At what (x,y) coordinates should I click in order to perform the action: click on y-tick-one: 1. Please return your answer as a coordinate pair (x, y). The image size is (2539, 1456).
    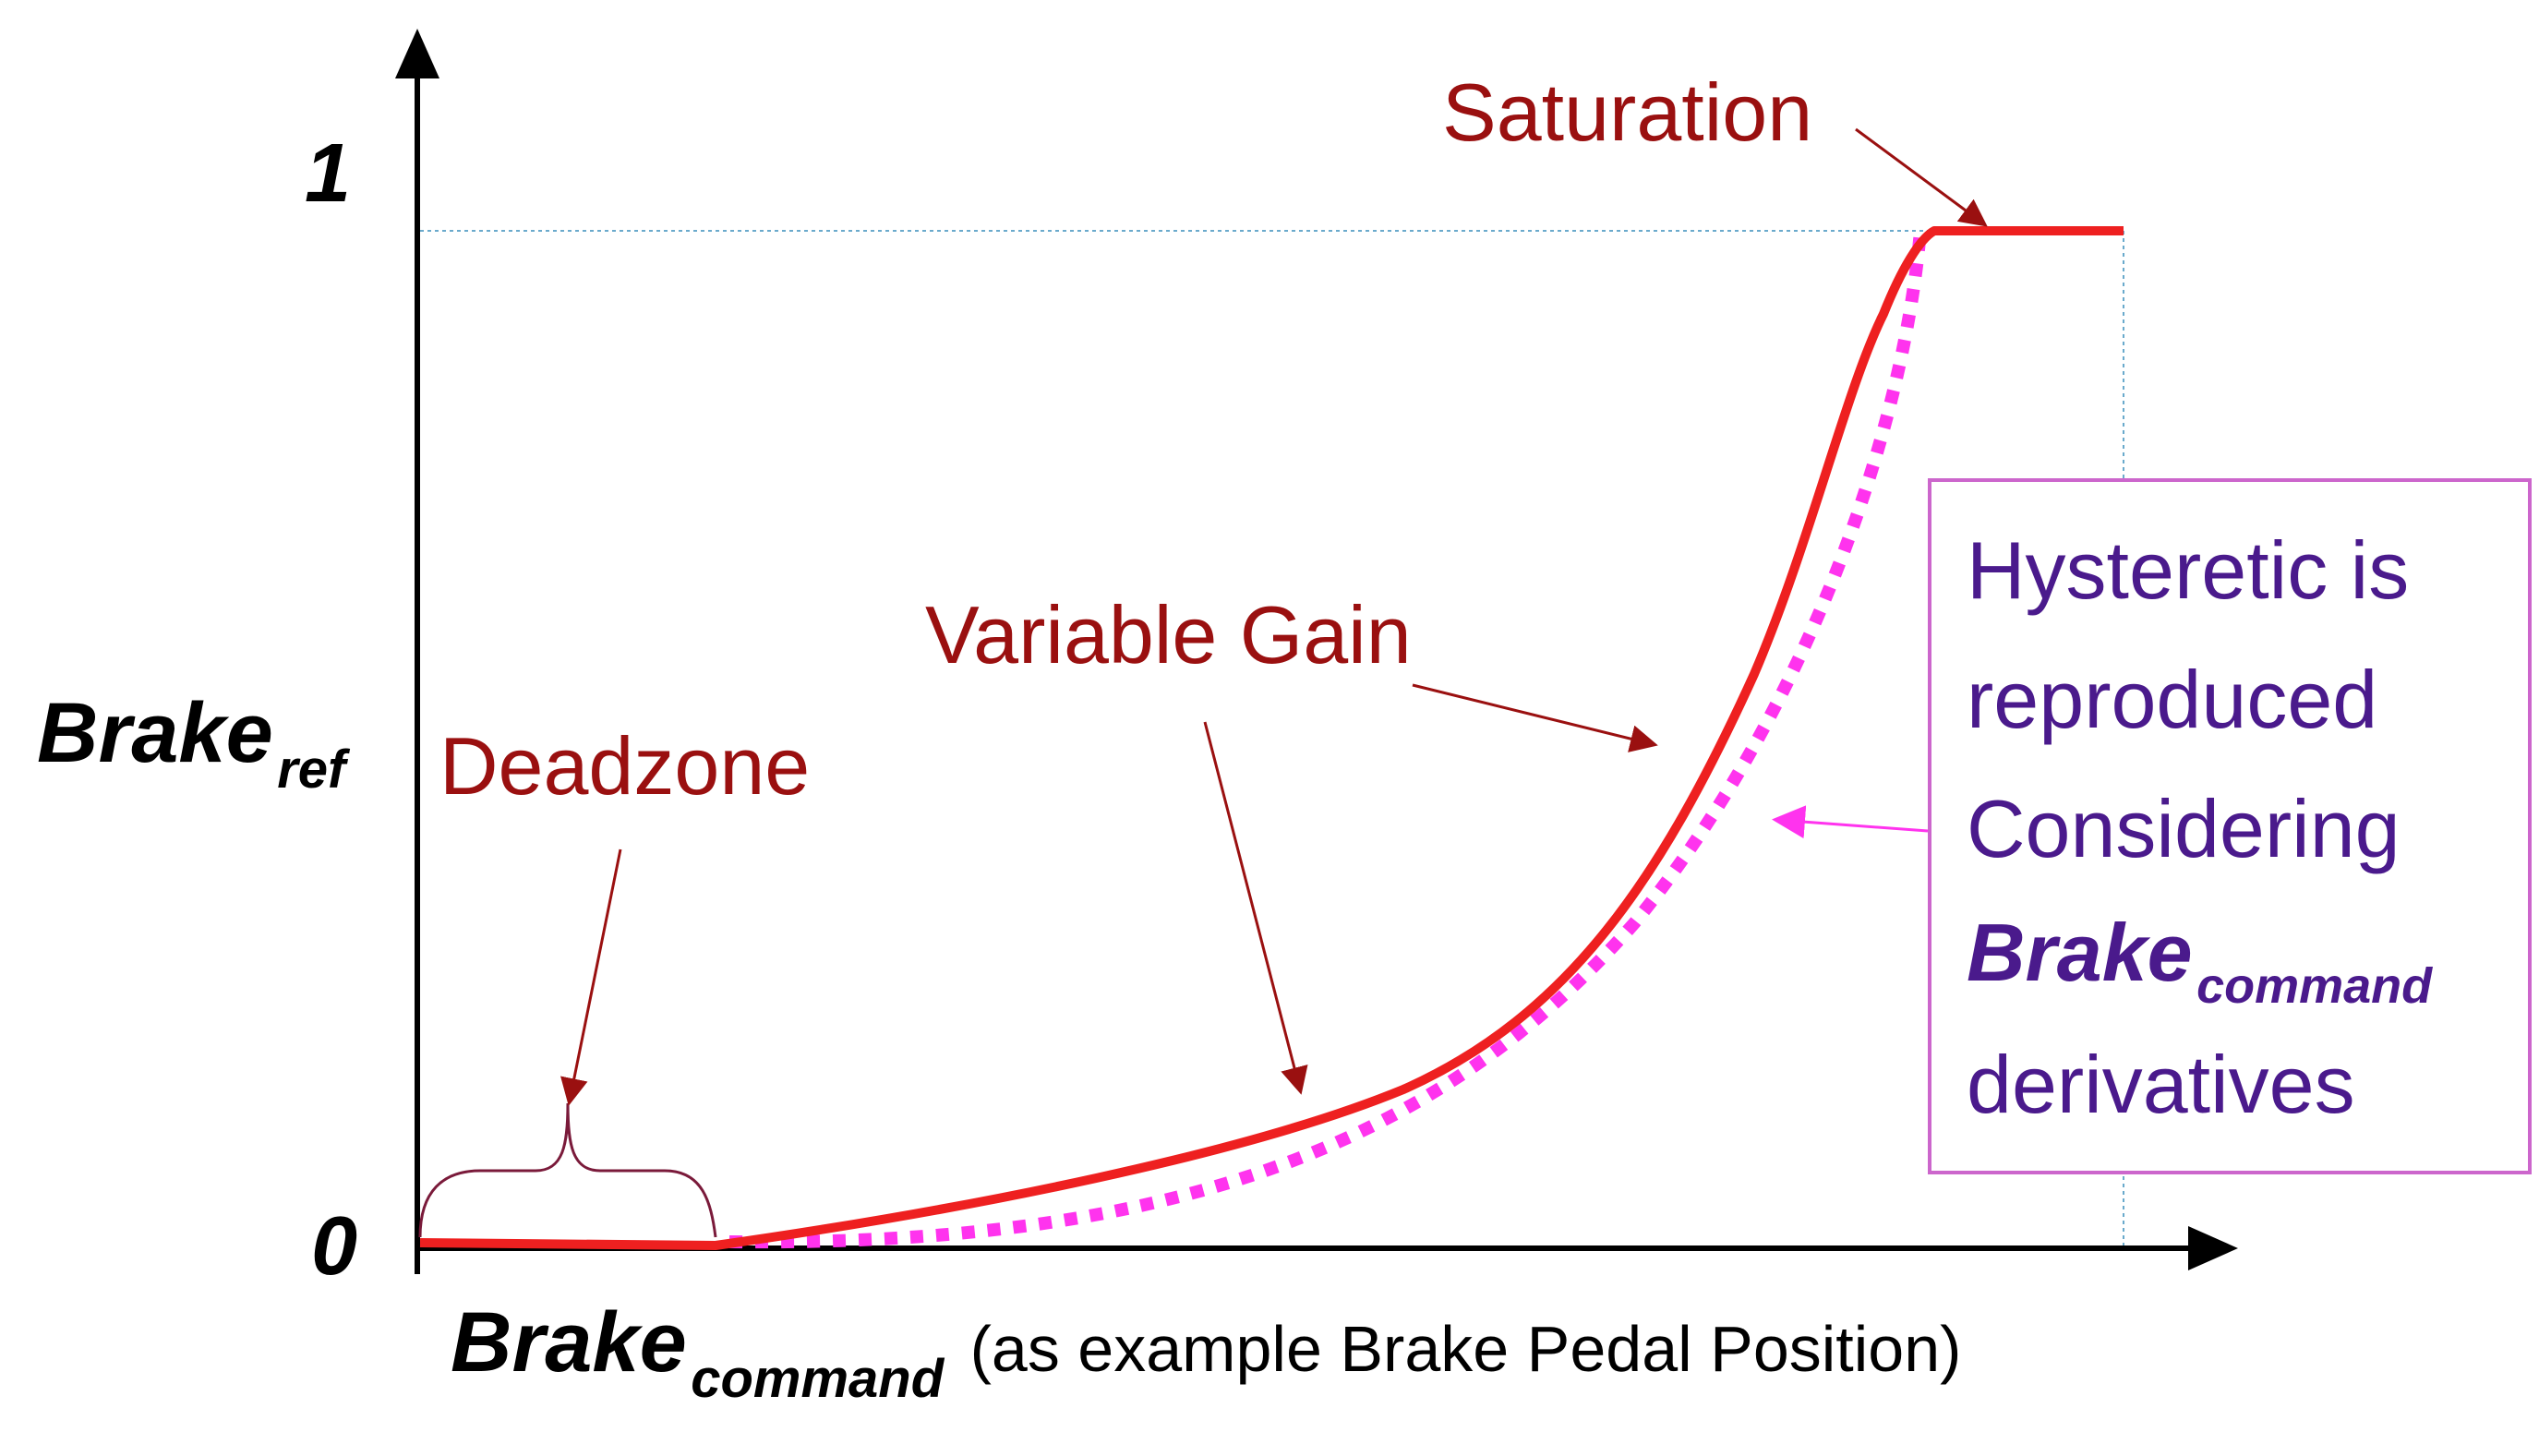
    Looking at the image, I should click on (328, 173).